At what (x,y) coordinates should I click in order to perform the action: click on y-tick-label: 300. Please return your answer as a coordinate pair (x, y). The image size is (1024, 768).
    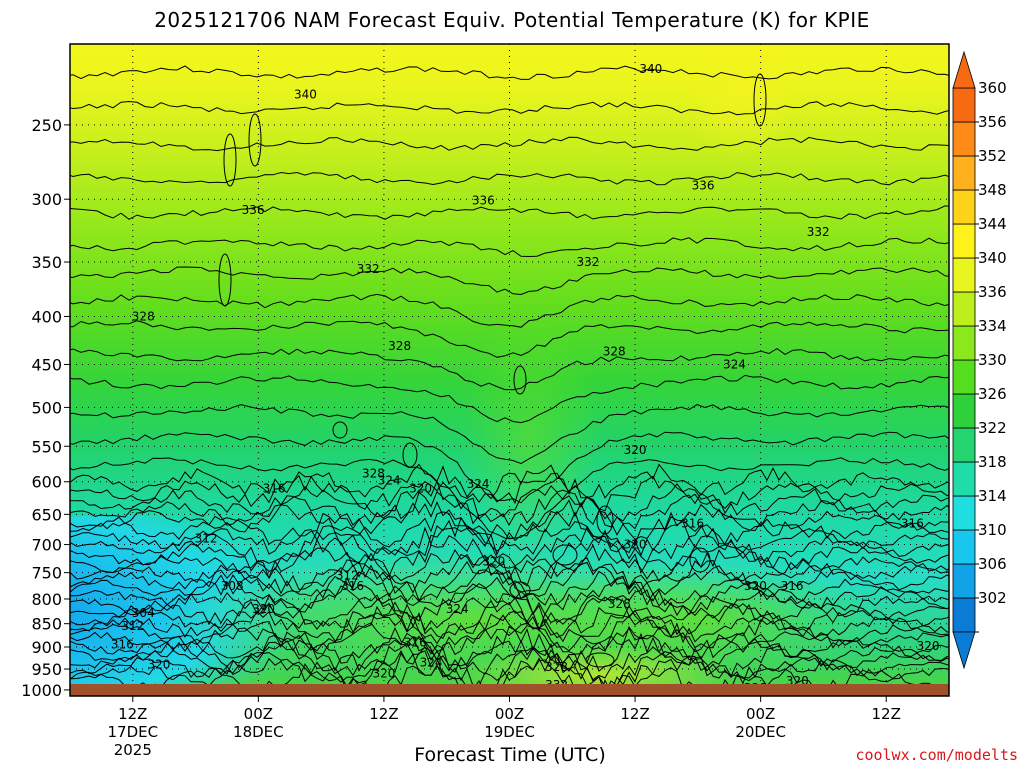
    Looking at the image, I should click on (46, 199).